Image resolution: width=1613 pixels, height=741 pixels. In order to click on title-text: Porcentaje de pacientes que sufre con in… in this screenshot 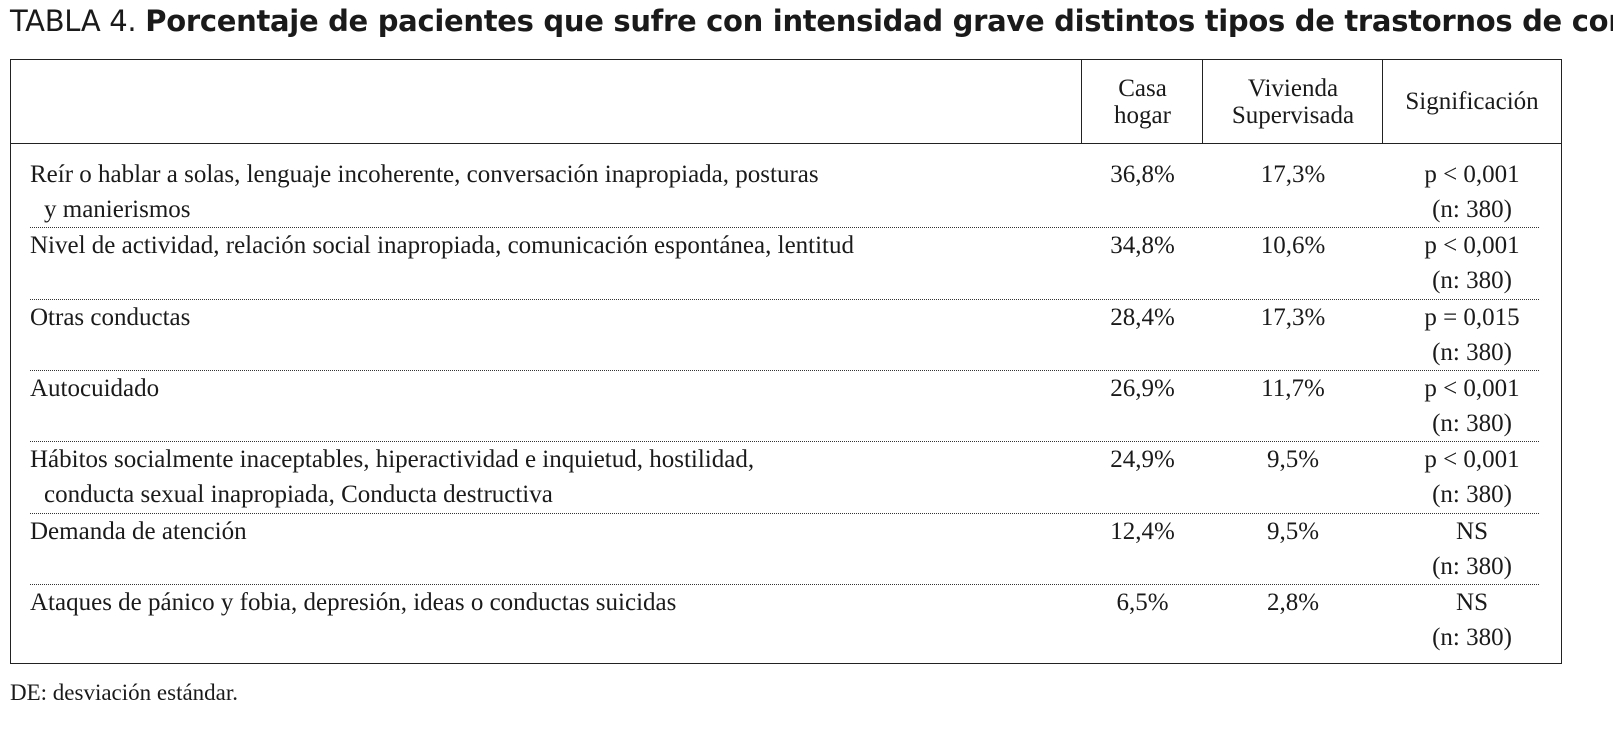, I will do `click(879, 21)`.